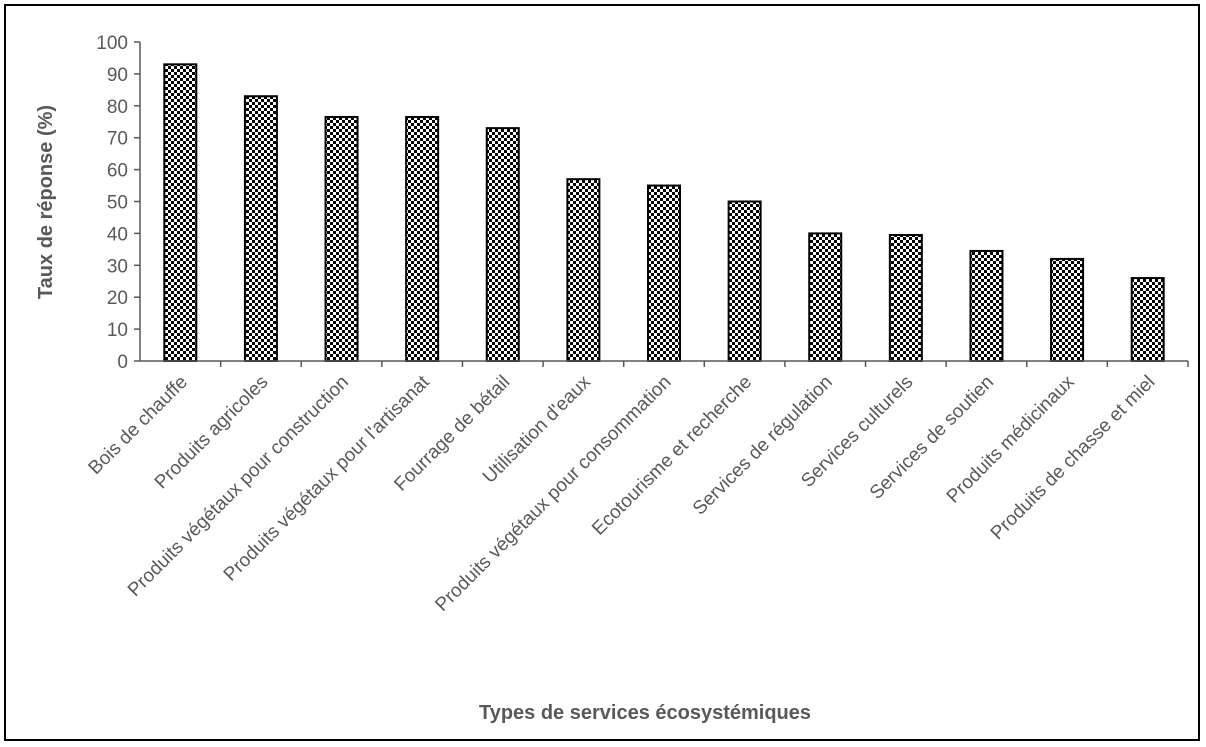 The width and height of the screenshot is (1206, 747). I want to click on x-tick-label: Produits de chasse et miel, so click(1073, 458).